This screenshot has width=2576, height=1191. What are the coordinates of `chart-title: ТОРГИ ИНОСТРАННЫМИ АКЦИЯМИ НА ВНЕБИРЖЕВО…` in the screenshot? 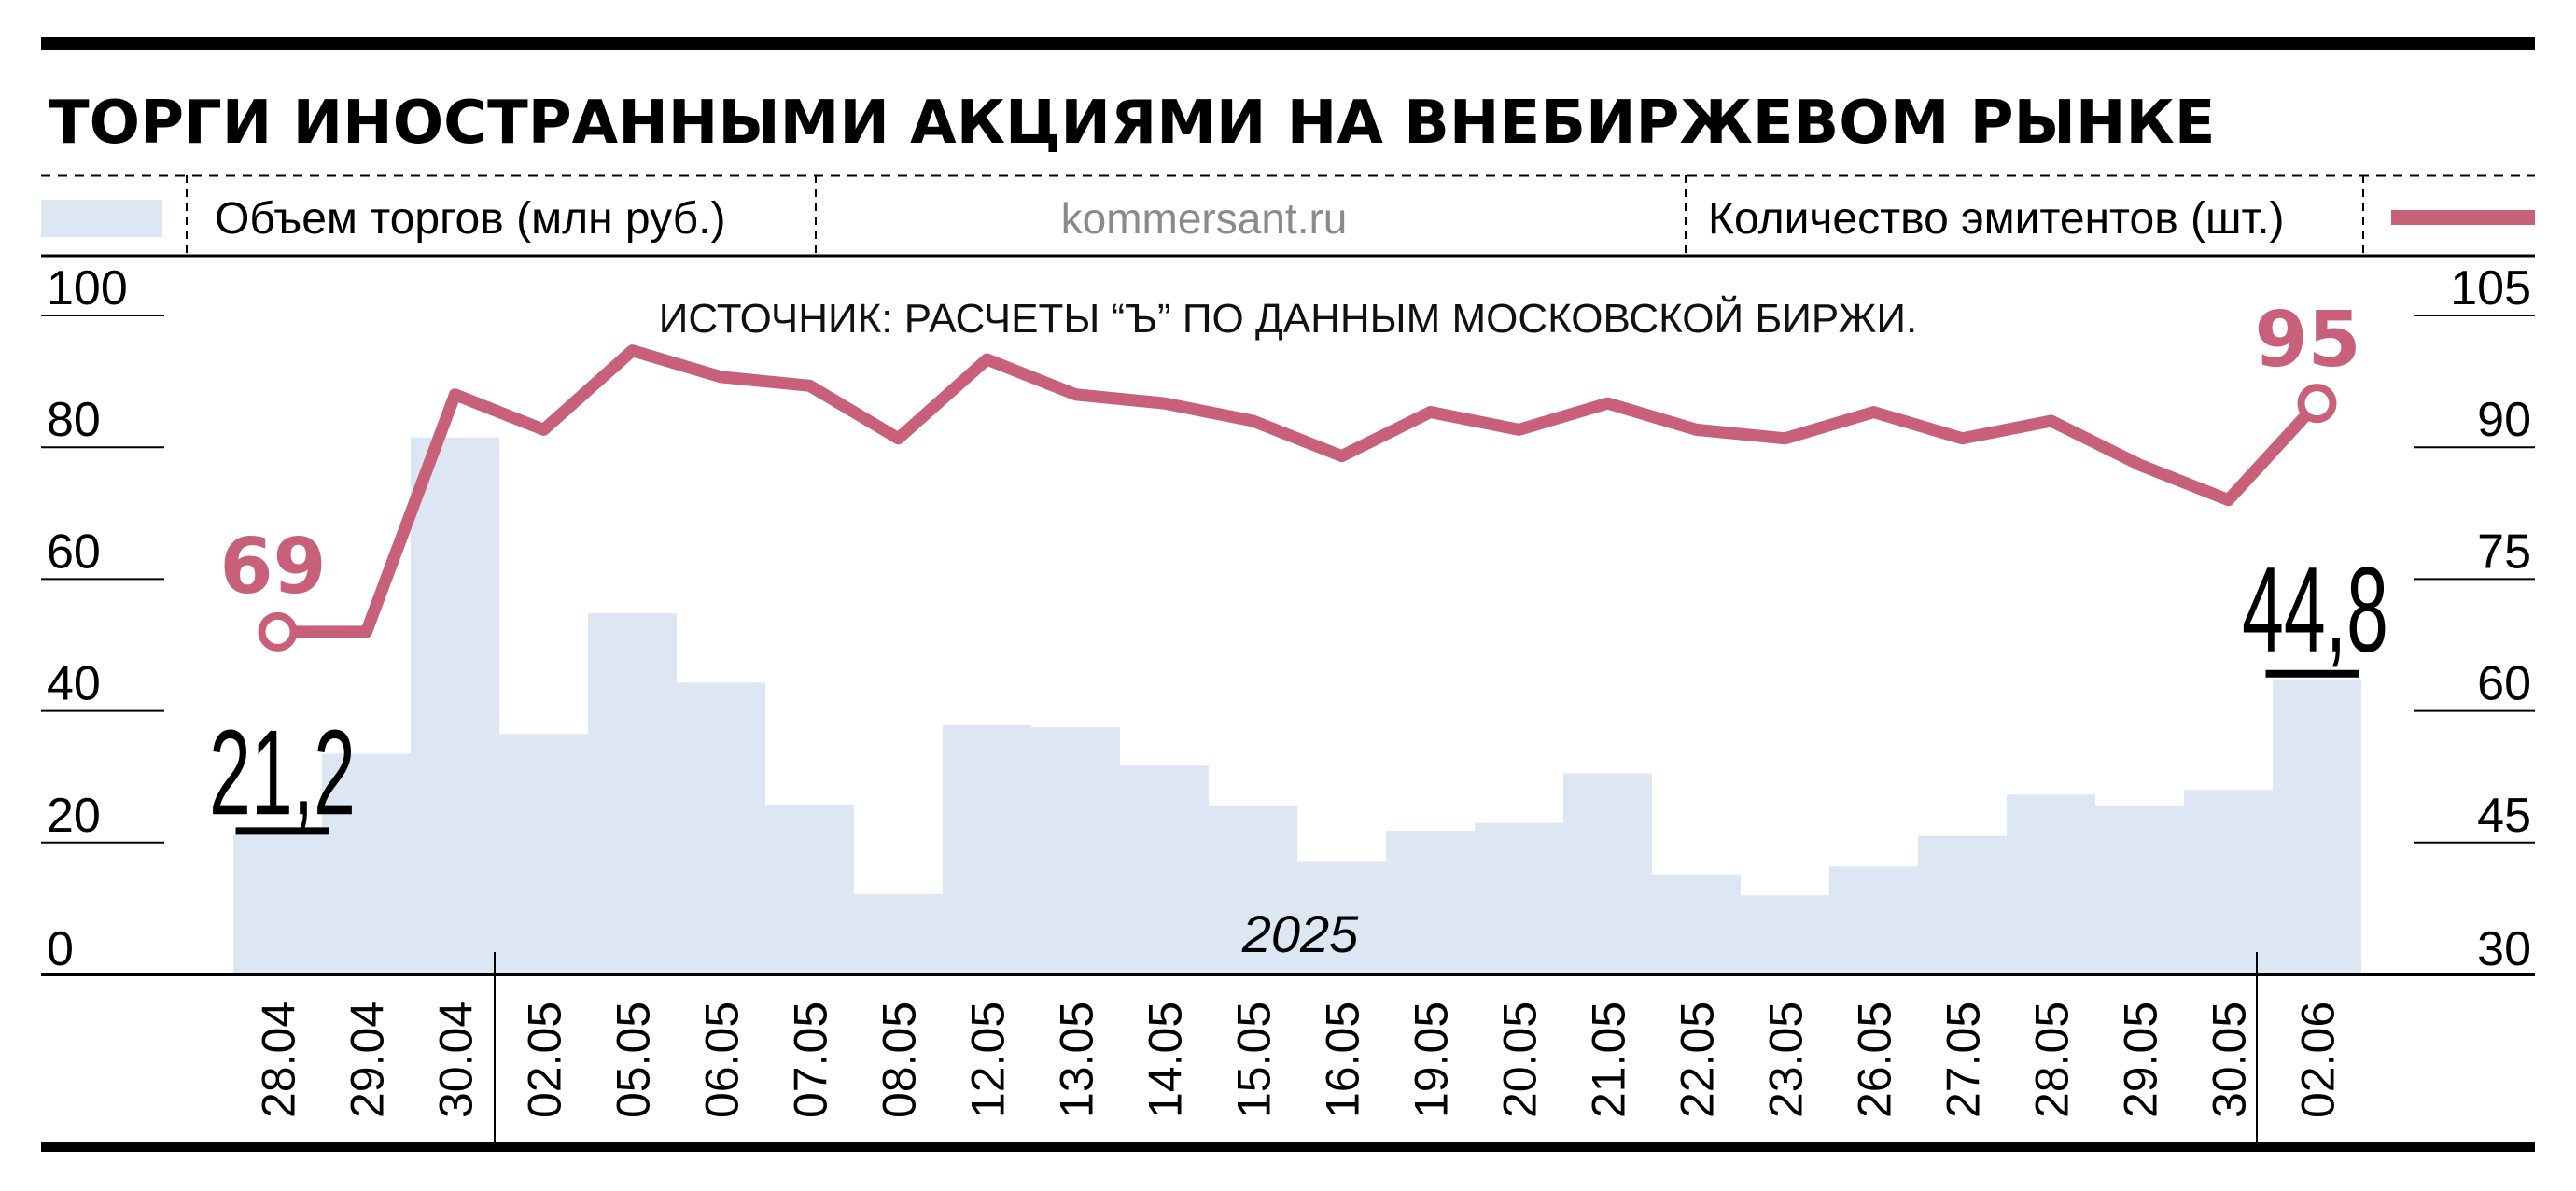 It's located at (1132, 123).